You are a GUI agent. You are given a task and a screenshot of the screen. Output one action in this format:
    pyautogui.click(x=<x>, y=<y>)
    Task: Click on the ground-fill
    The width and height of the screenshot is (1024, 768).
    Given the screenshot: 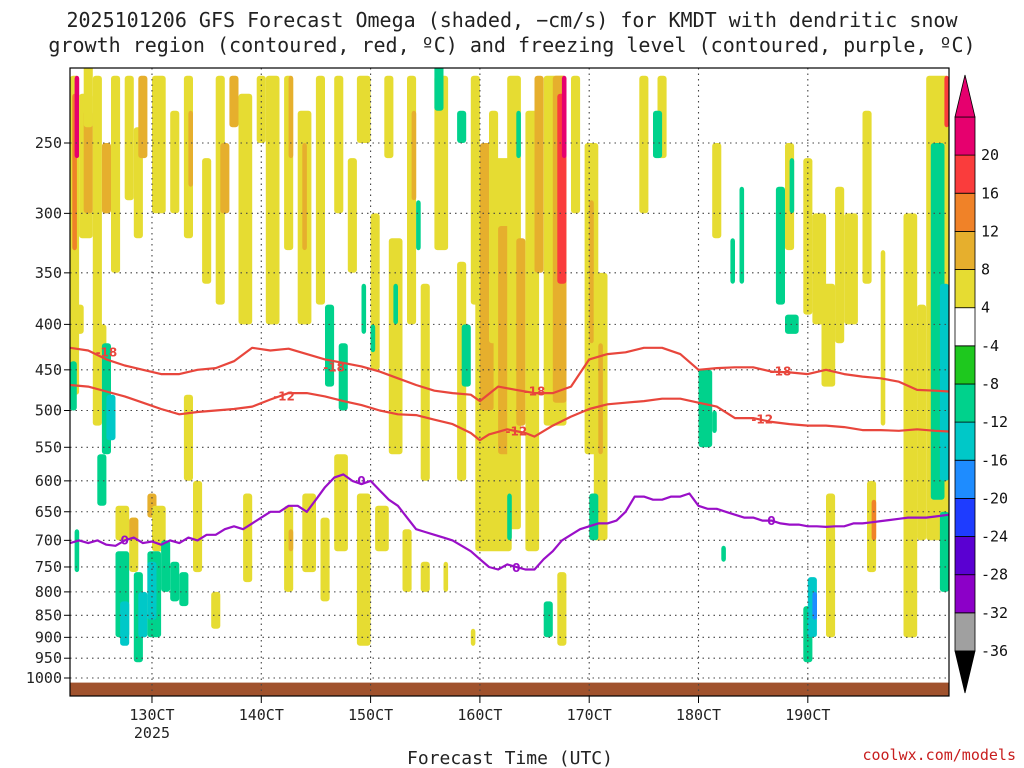 What is the action you would take?
    pyautogui.click(x=509, y=689)
    